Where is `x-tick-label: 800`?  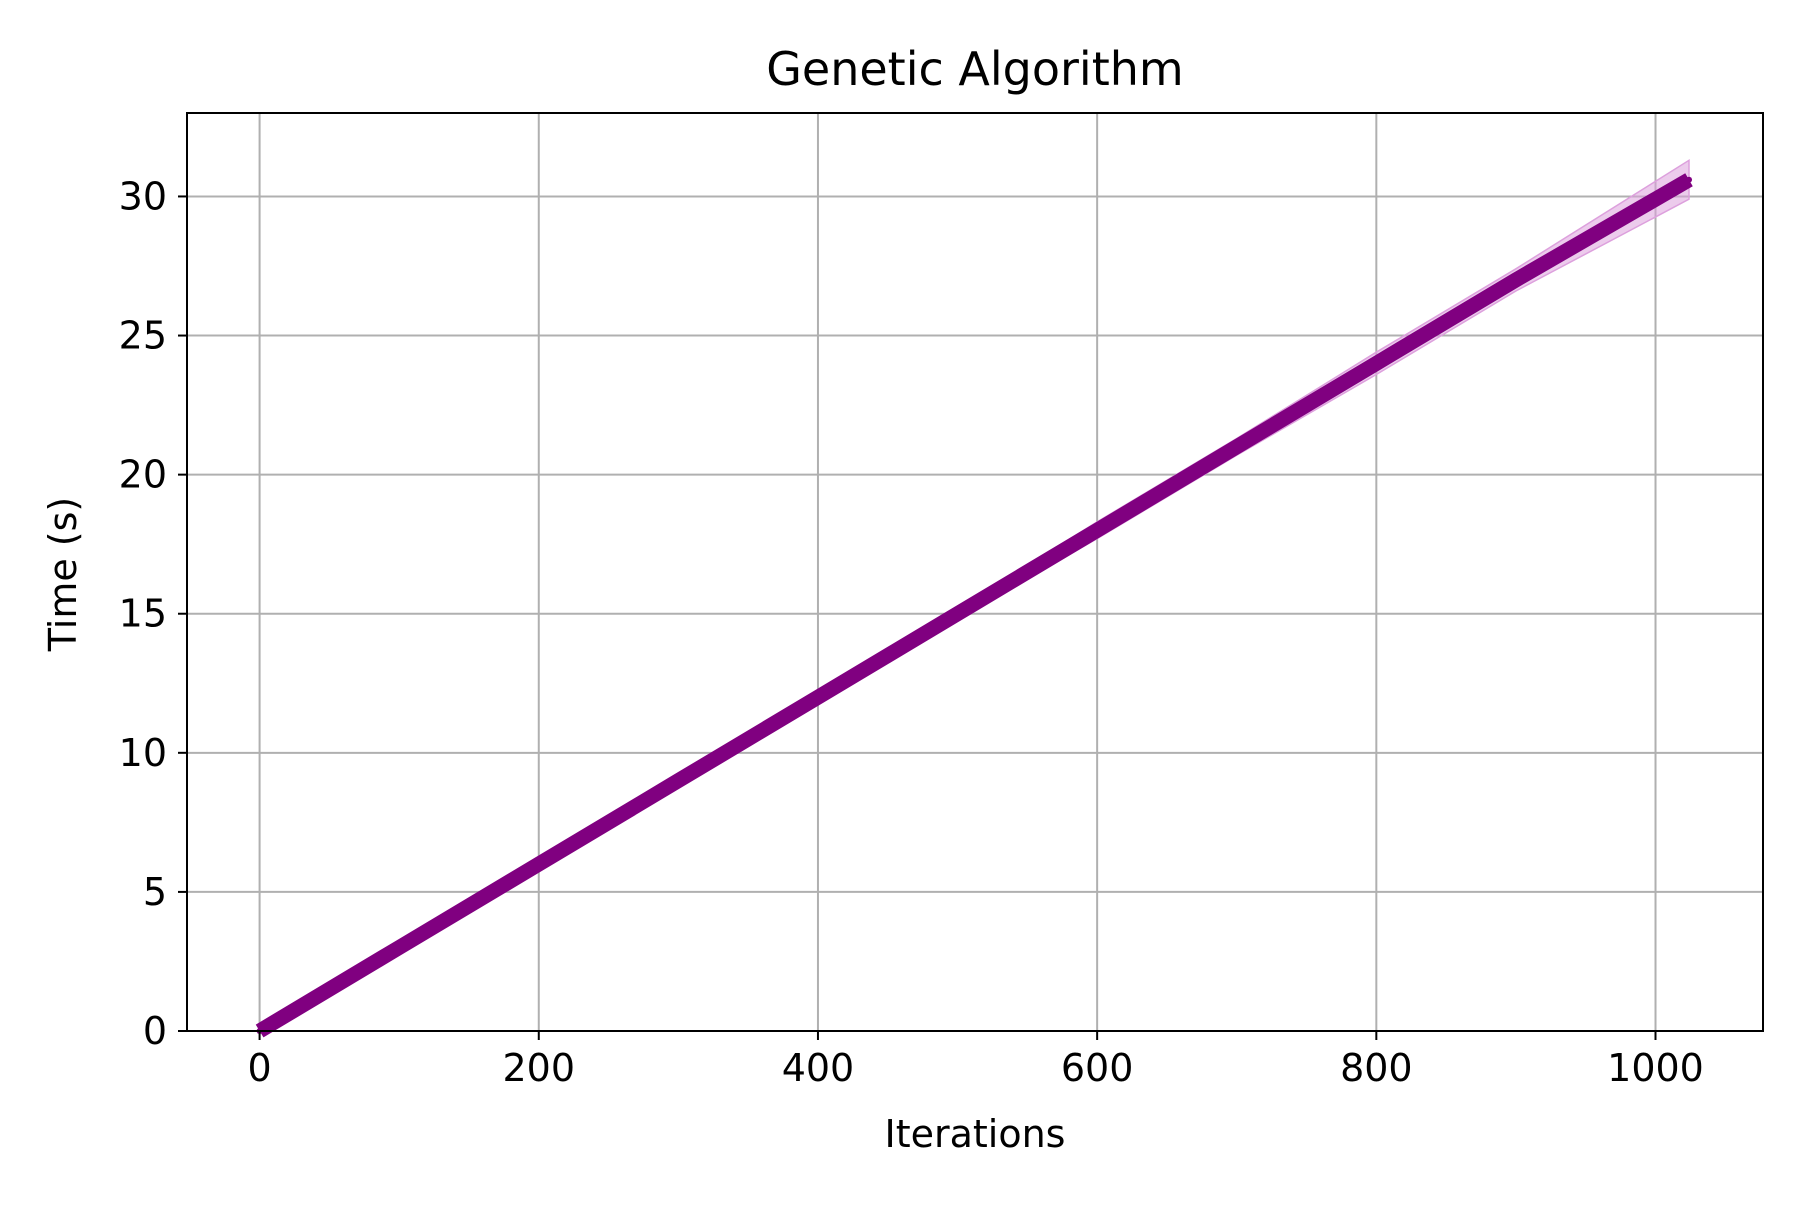
x-tick-label: 800 is located at coordinates (1376, 1068).